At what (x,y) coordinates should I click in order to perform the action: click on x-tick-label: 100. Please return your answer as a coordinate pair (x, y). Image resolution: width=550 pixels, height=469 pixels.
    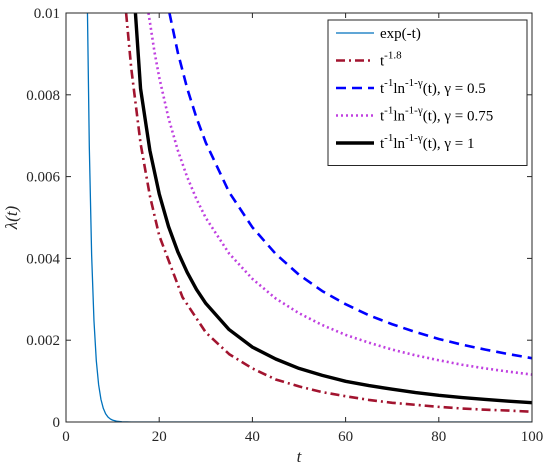
    Looking at the image, I should click on (532, 437).